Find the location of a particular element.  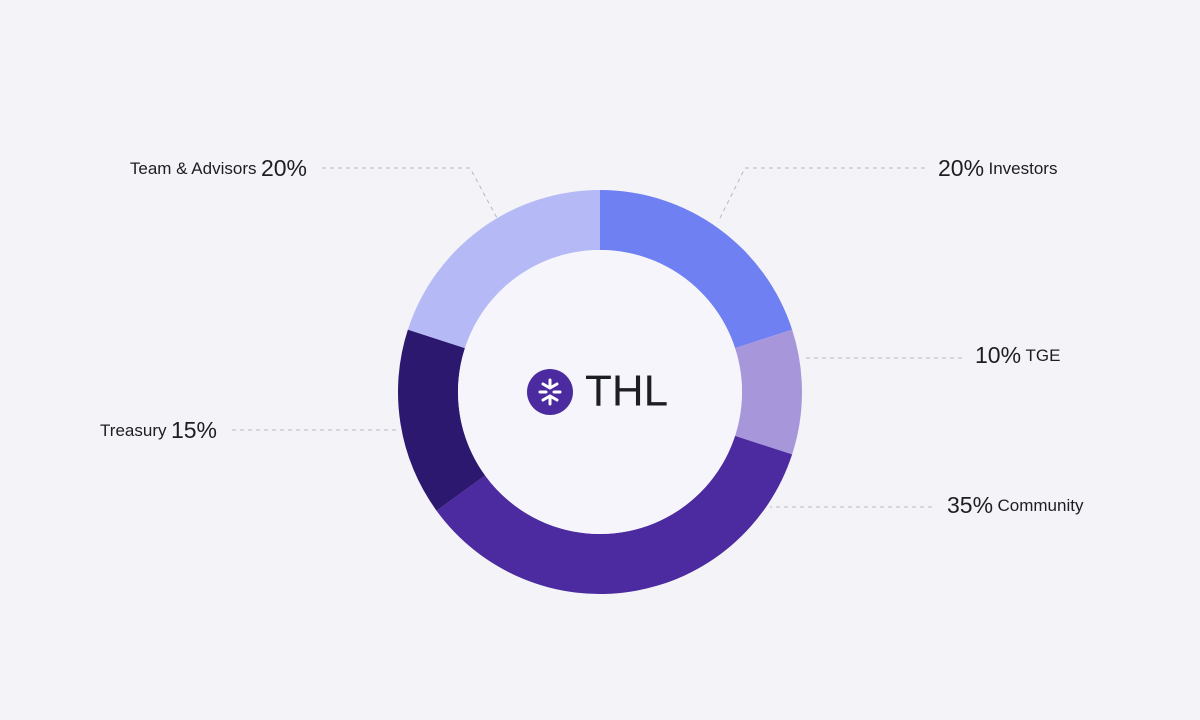

donut-hole is located at coordinates (600, 392).